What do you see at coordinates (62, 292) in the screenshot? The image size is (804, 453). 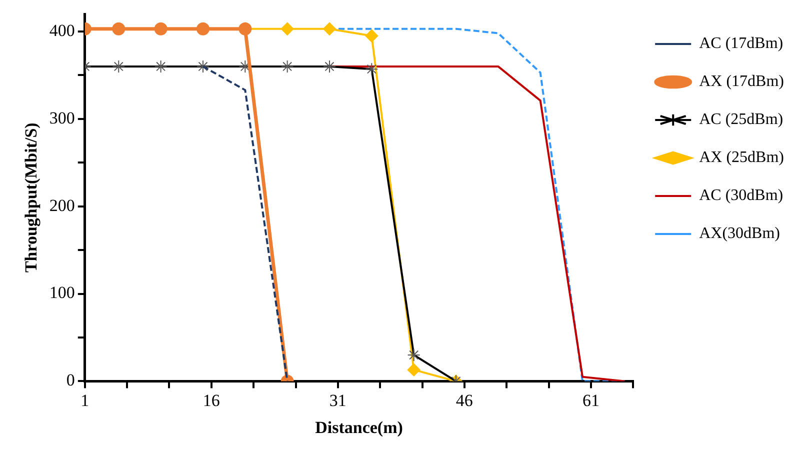 I see `y-tick-label: 100` at bounding box center [62, 292].